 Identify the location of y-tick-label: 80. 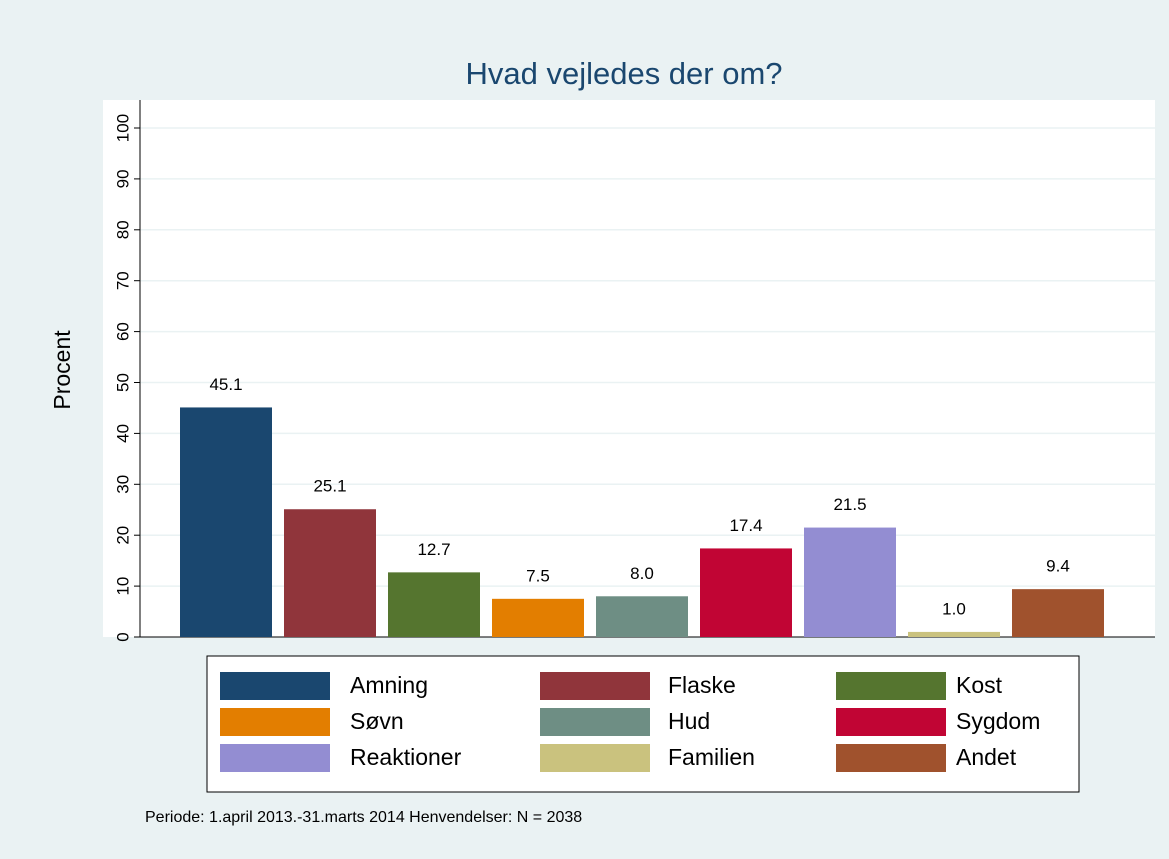
(122, 229).